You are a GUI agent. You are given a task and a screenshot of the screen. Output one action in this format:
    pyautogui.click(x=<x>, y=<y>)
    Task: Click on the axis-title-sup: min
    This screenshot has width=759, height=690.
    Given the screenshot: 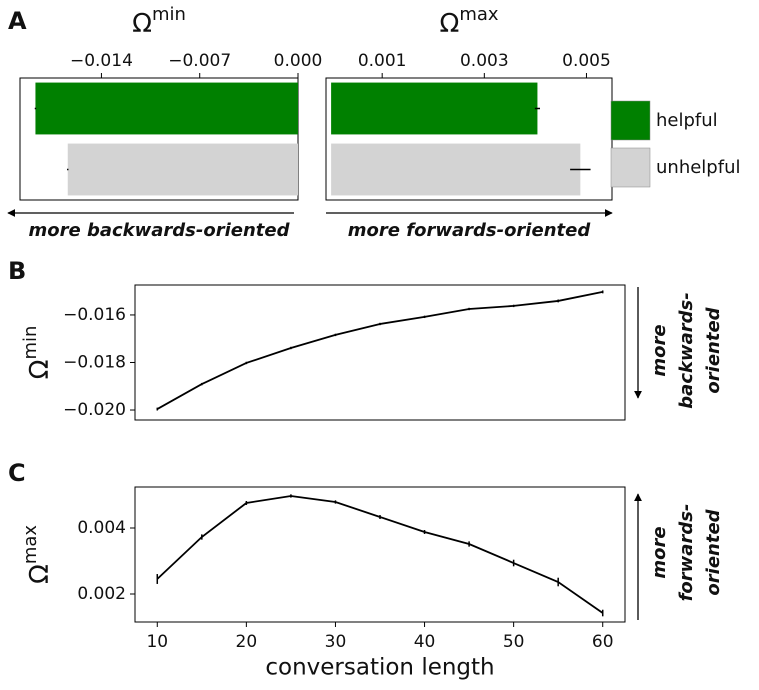 What is the action you would take?
    pyautogui.click(x=169, y=14)
    